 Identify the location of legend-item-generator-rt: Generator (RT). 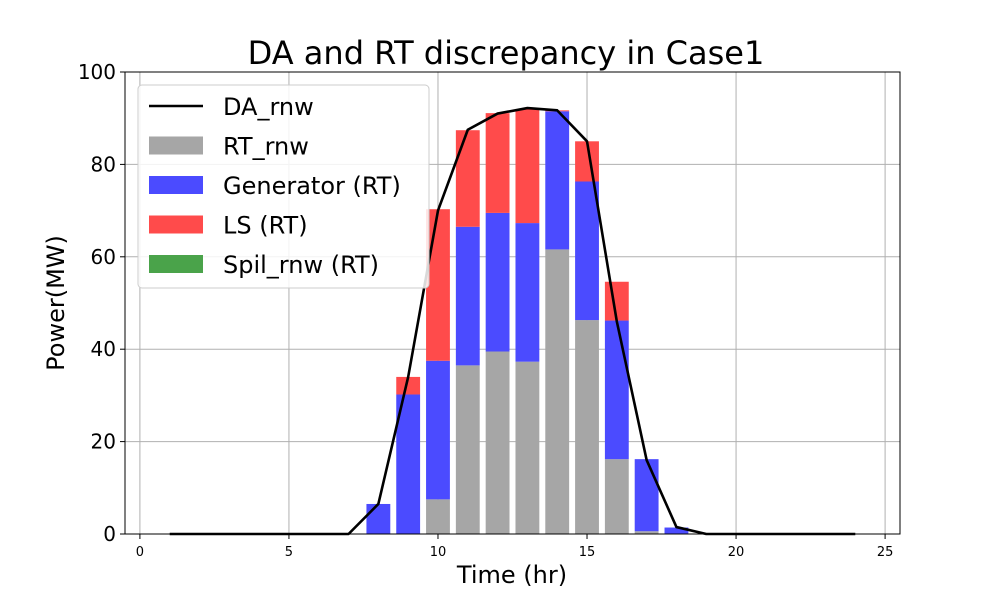
(275, 186).